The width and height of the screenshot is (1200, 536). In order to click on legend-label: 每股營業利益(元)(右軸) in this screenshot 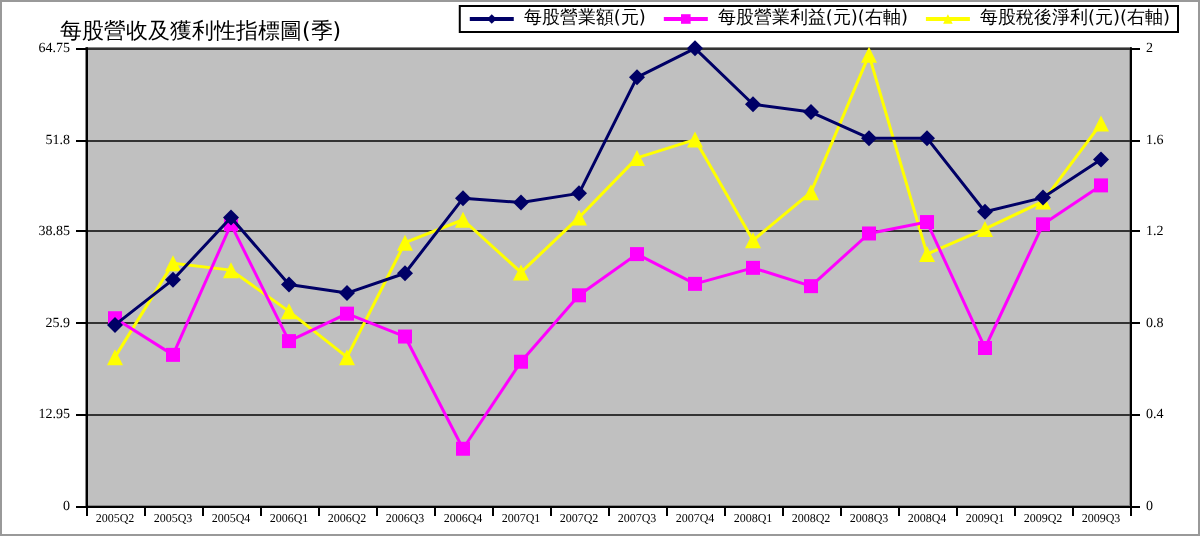, I will do `click(812, 18)`.